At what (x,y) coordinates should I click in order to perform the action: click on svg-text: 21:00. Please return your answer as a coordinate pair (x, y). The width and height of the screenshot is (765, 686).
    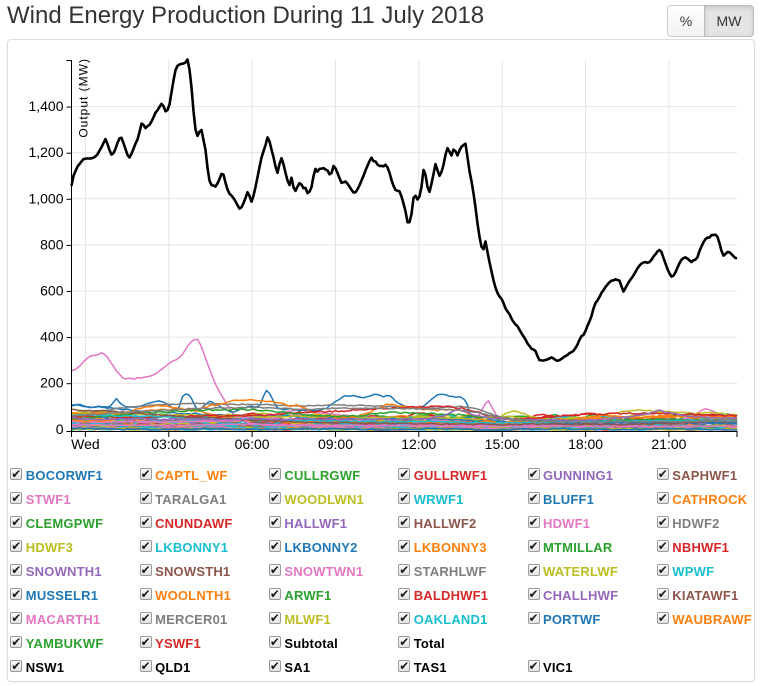
    Looking at the image, I should click on (668, 444).